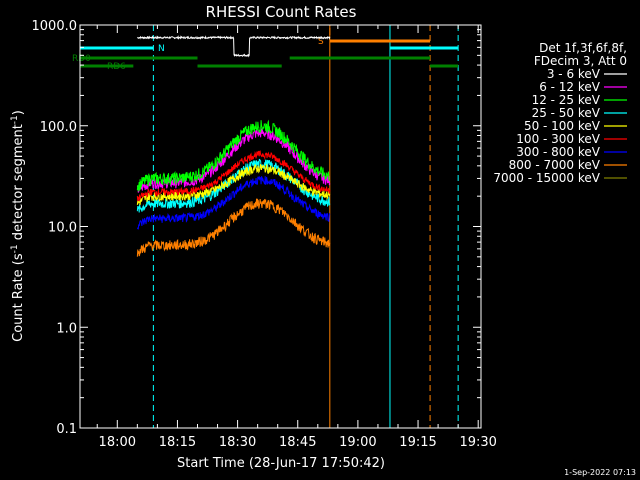 The image size is (640, 480). I want to click on legend-header-line-1: Det 1f,3f,6f,8f,, so click(583, 48).